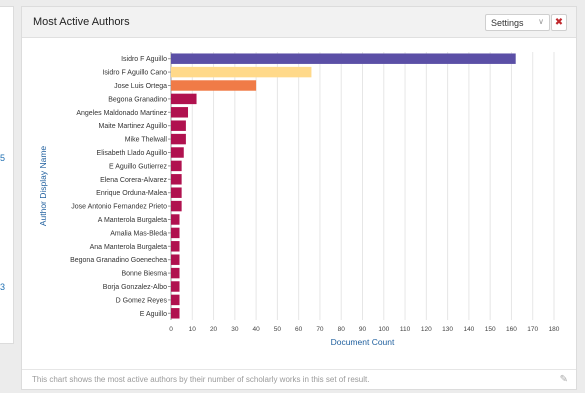  I want to click on x-tick-label: 150, so click(490, 329).